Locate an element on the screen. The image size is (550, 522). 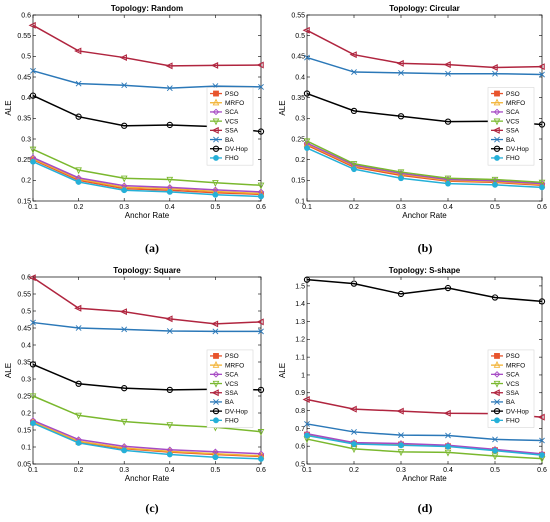
y-tick-label: 0.05 is located at coordinates (24, 464).